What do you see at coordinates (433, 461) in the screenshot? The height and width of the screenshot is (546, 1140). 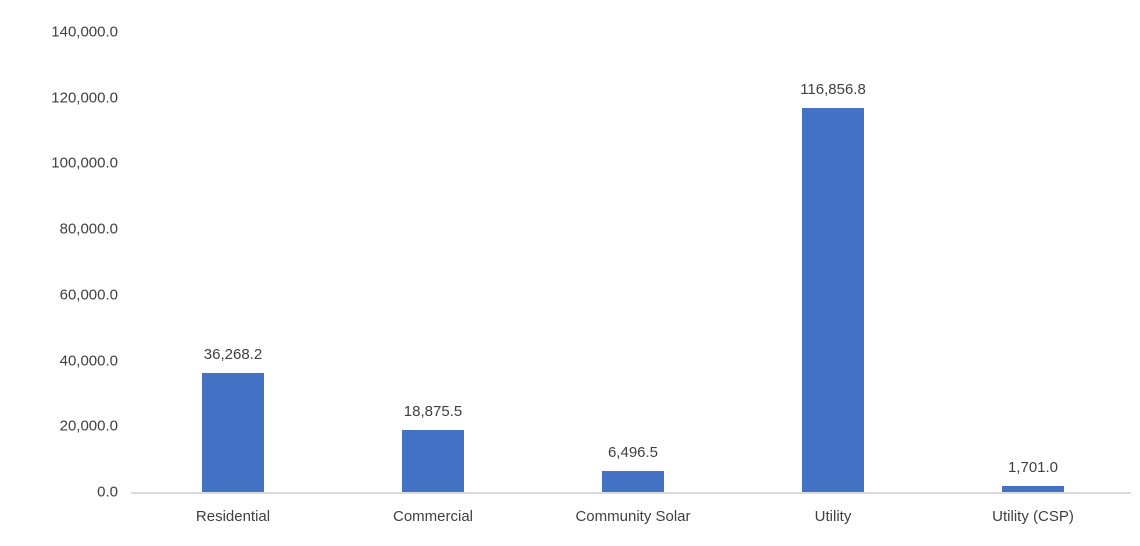 I see `bar-commercial` at bounding box center [433, 461].